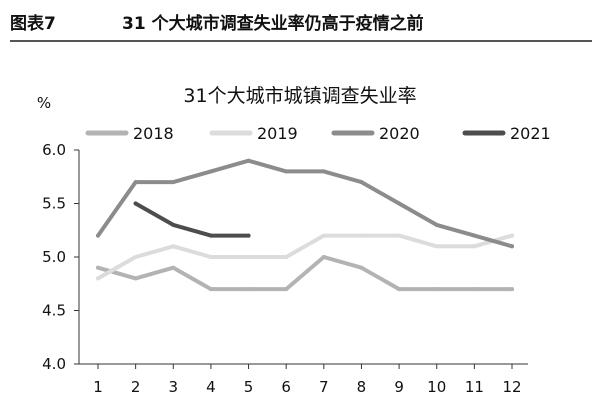 The image size is (600, 417). What do you see at coordinates (54, 257) in the screenshot?
I see `y-tick-label: 5.0` at bounding box center [54, 257].